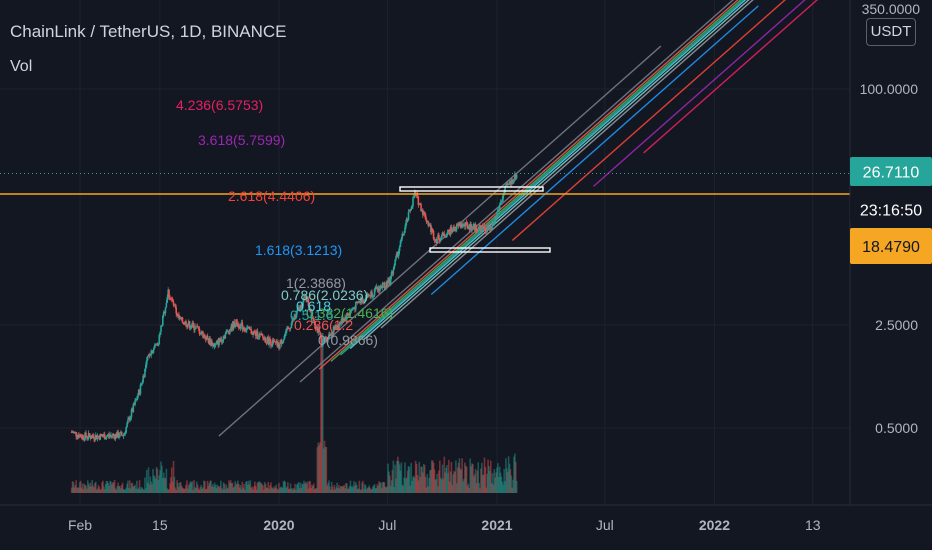  What do you see at coordinates (294, 413) in the screenshot?
I see `volume-bars` at bounding box center [294, 413].